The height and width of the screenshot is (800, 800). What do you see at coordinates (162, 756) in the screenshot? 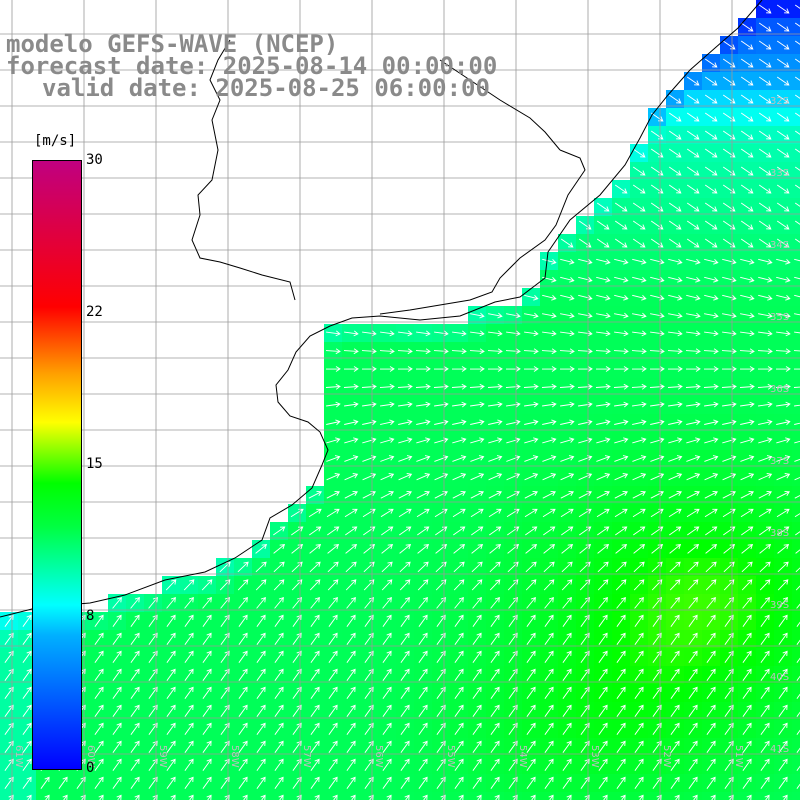
I see `lon-label: 59W` at bounding box center [162, 756].